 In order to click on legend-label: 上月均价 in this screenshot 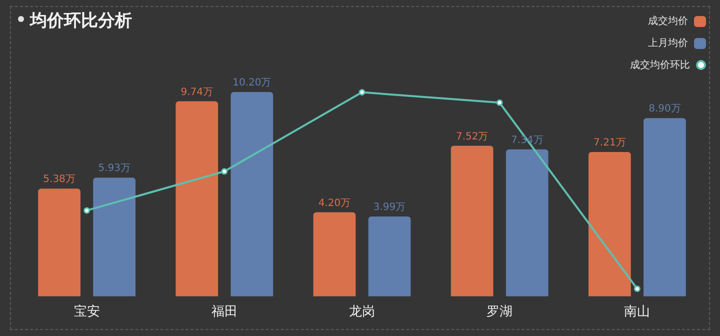, I will do `click(668, 43)`.